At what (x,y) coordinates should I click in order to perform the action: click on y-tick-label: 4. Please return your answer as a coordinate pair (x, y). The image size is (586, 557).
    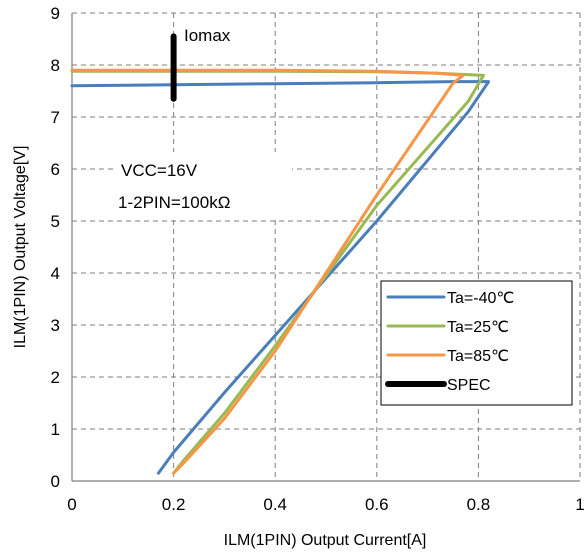
    Looking at the image, I should click on (55, 273).